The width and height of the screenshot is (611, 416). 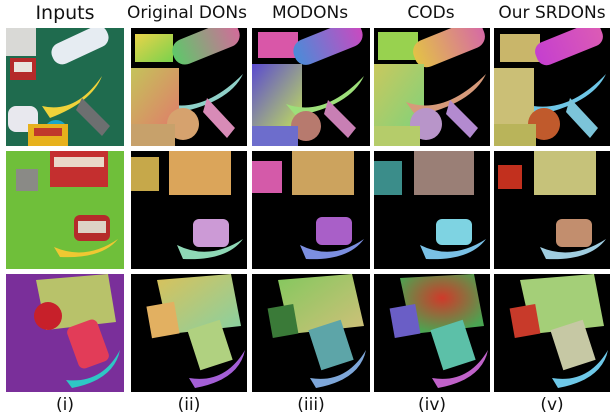 I want to click on column-header-cods: CODs, so click(x=431, y=13).